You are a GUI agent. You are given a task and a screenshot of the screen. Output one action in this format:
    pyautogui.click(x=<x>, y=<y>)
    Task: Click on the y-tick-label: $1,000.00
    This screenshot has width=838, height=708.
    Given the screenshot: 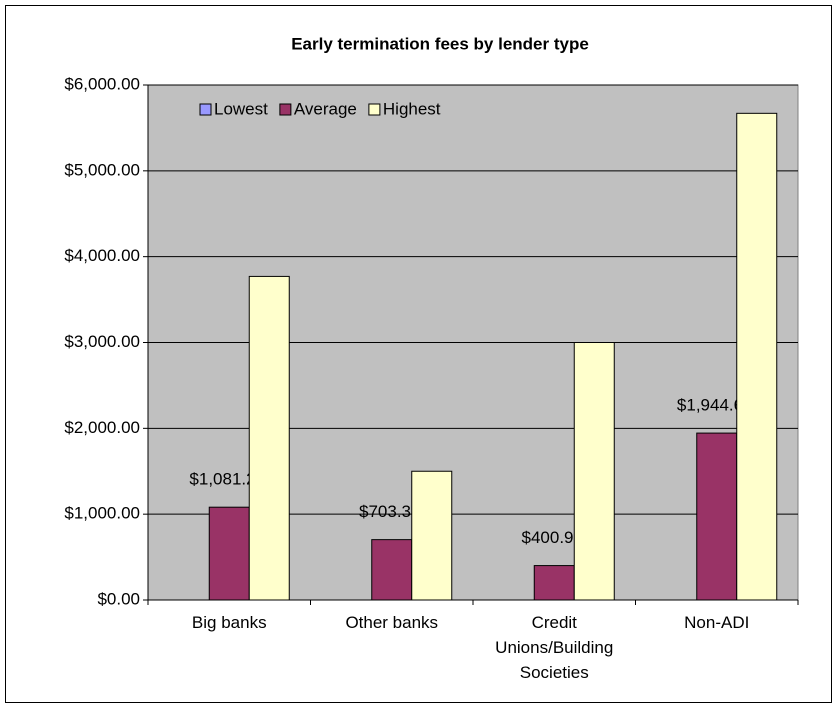 What is the action you would take?
    pyautogui.click(x=102, y=513)
    